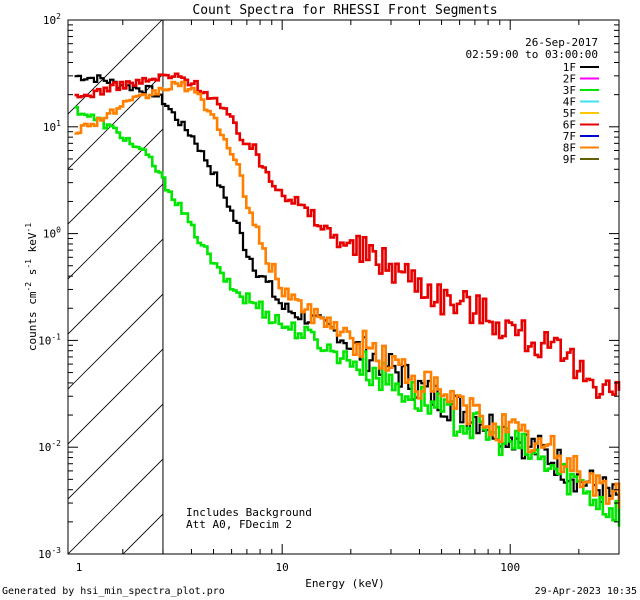 The image size is (640, 600). I want to click on x-tick-label: 10, so click(282, 567).